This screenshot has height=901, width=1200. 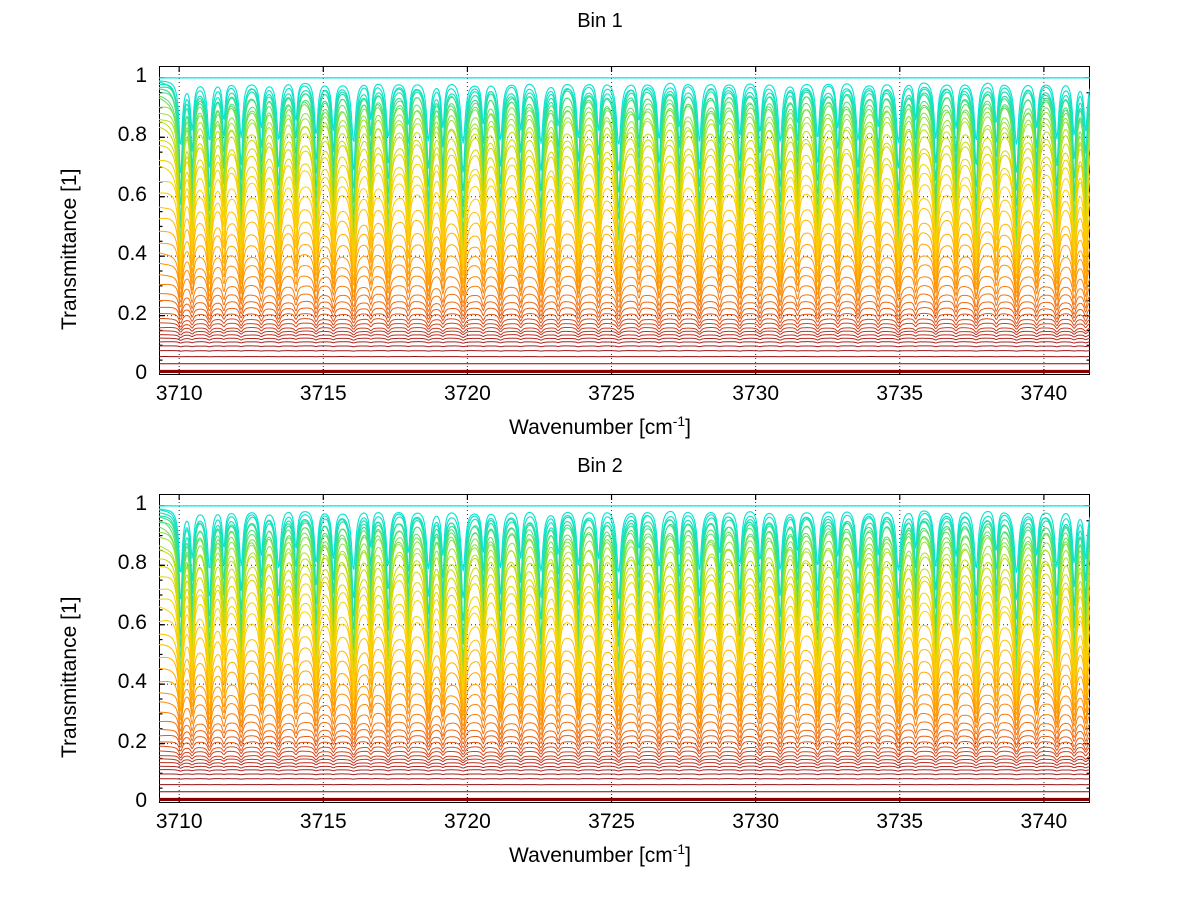 What do you see at coordinates (69, 249) in the screenshot?
I see `y-axis-label-bin-1: Transmittance [1]` at bounding box center [69, 249].